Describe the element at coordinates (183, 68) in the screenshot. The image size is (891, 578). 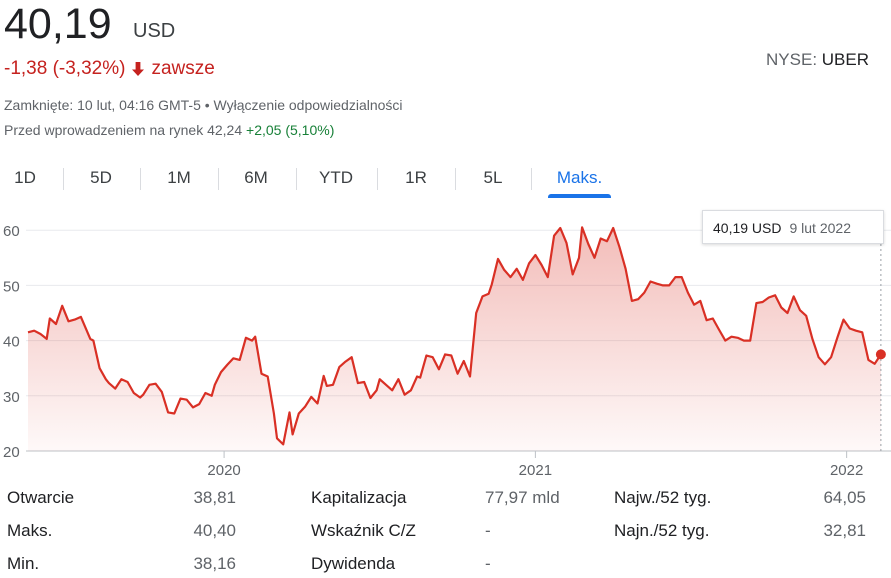
I see `change-period: zawsze` at that location.